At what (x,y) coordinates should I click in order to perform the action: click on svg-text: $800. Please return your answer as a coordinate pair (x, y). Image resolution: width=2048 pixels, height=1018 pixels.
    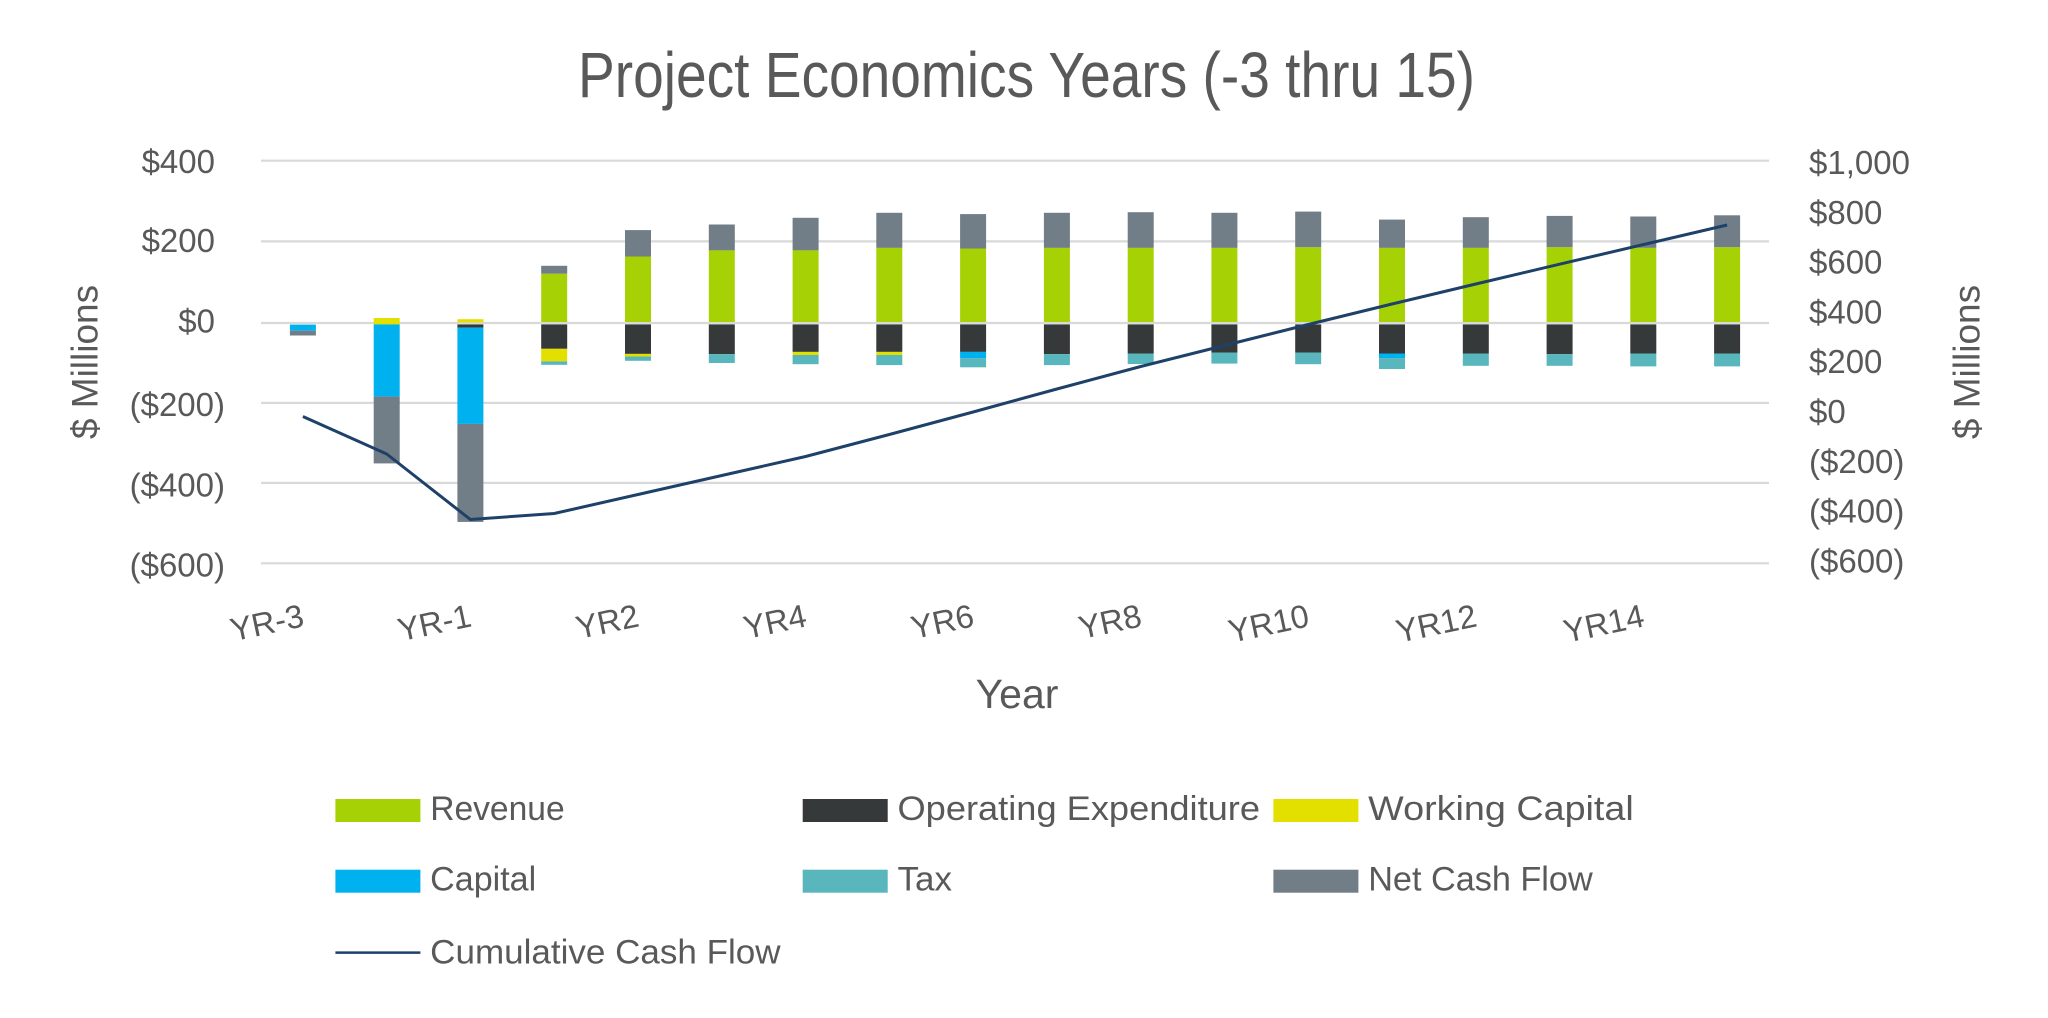
    Looking at the image, I should click on (1845, 212).